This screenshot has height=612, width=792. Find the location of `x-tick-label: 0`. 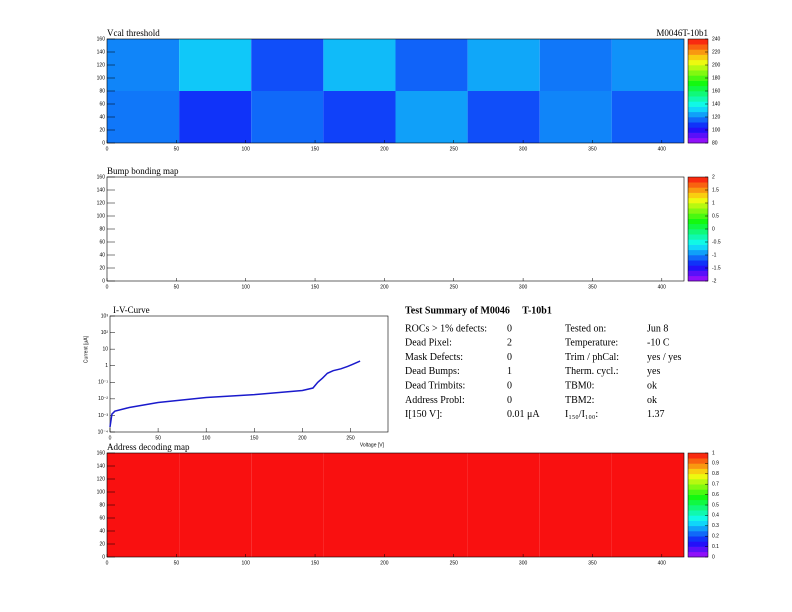

x-tick-label: 0 is located at coordinates (110, 438).